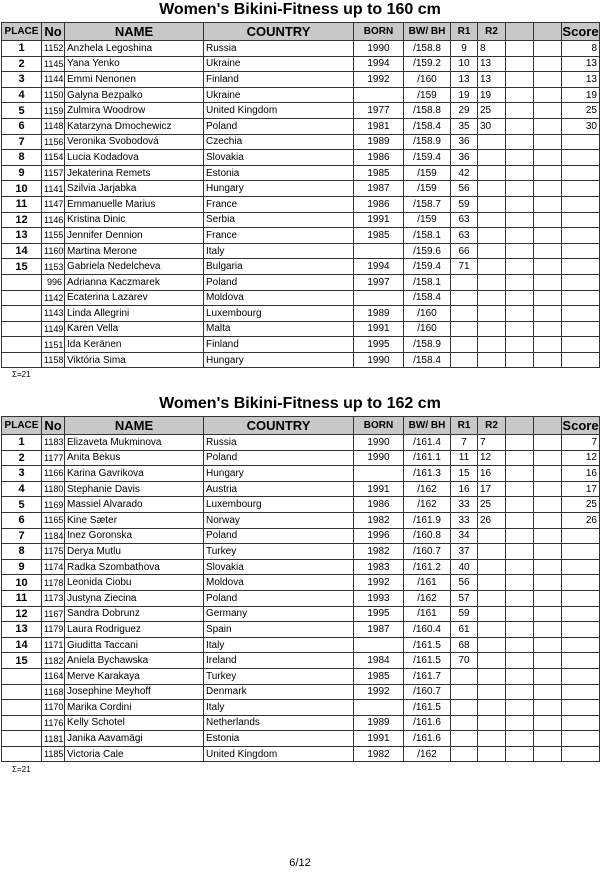 The image size is (600, 872). I want to click on cell-bw-bh: /158.8, so click(427, 48).